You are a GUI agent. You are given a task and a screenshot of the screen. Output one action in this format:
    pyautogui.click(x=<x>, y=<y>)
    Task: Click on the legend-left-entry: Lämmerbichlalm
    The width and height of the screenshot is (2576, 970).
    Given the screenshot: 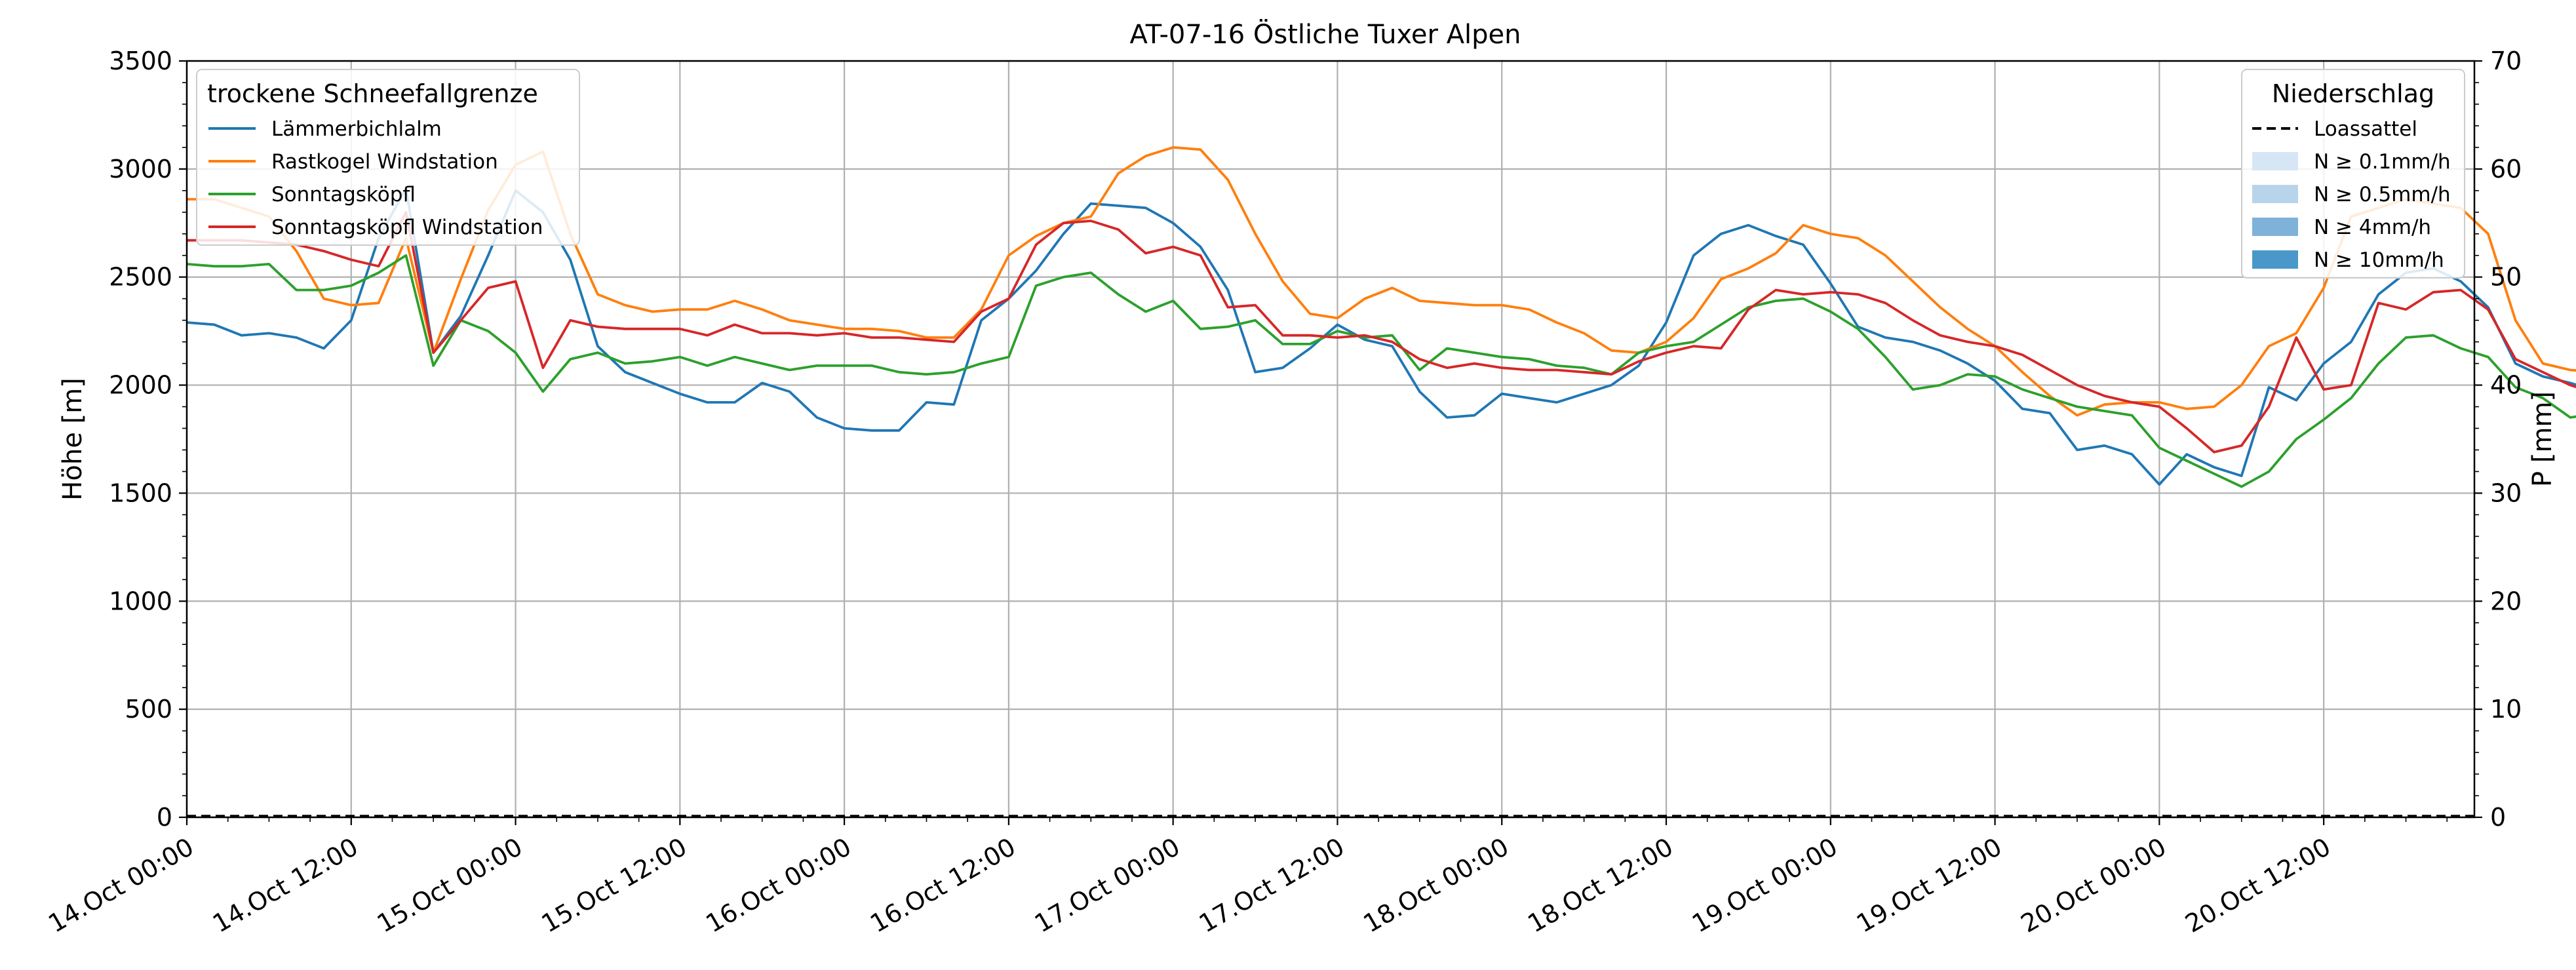 What is the action you would take?
    pyautogui.click(x=356, y=129)
    